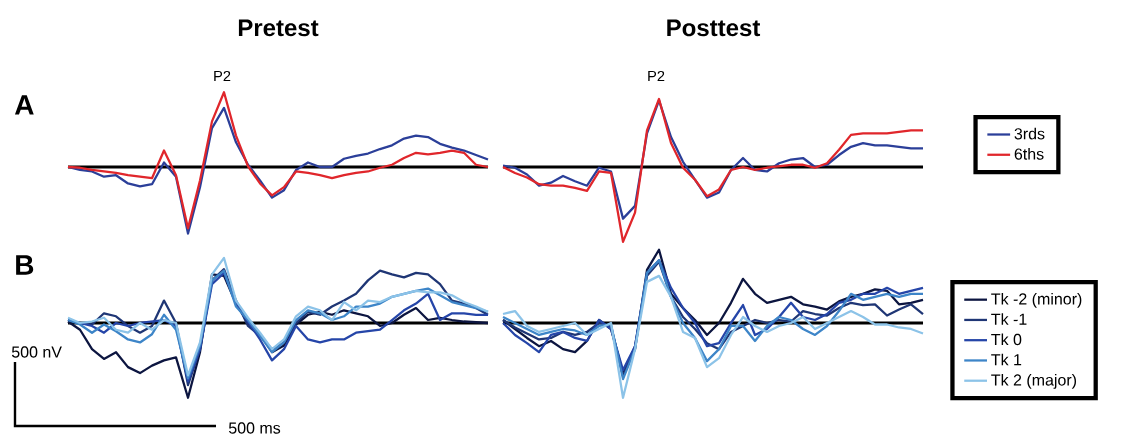 Image resolution: width=1137 pixels, height=435 pixels. What do you see at coordinates (36, 352) in the screenshot?
I see `text: 500 nV` at bounding box center [36, 352].